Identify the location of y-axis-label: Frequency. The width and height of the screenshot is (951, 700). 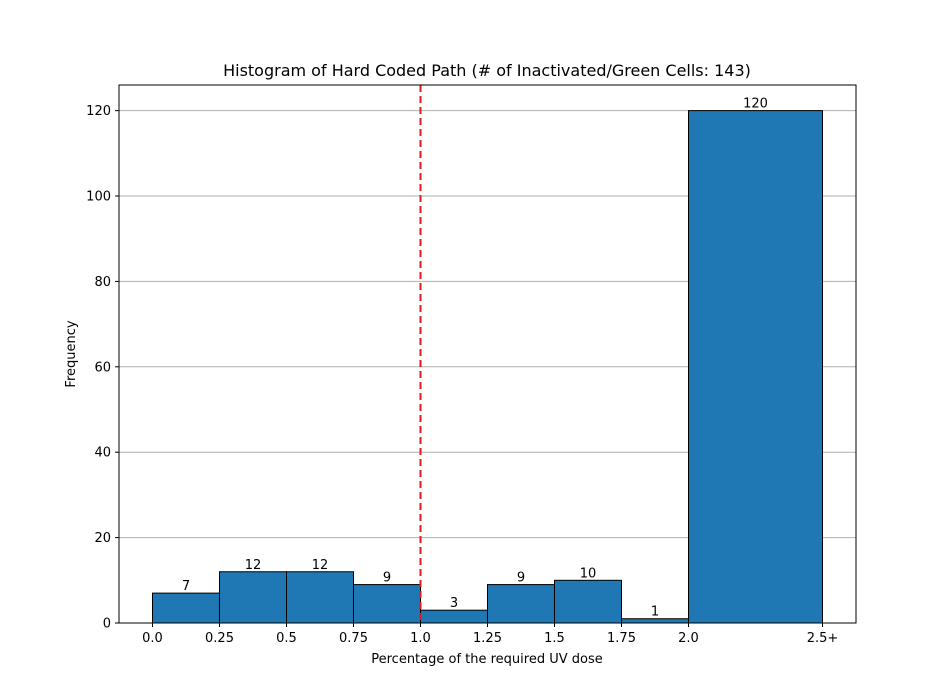
(71, 353).